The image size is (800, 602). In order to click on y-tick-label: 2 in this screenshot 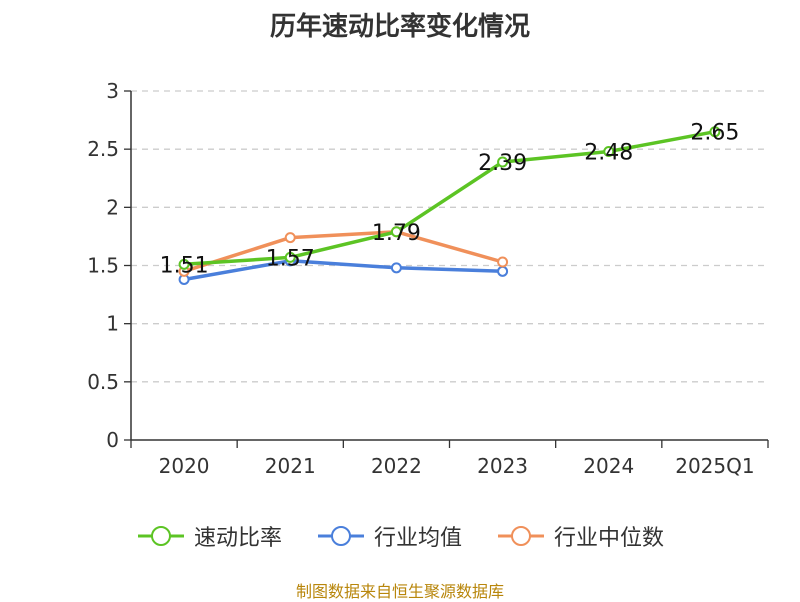, I will do `click(112, 207)`.